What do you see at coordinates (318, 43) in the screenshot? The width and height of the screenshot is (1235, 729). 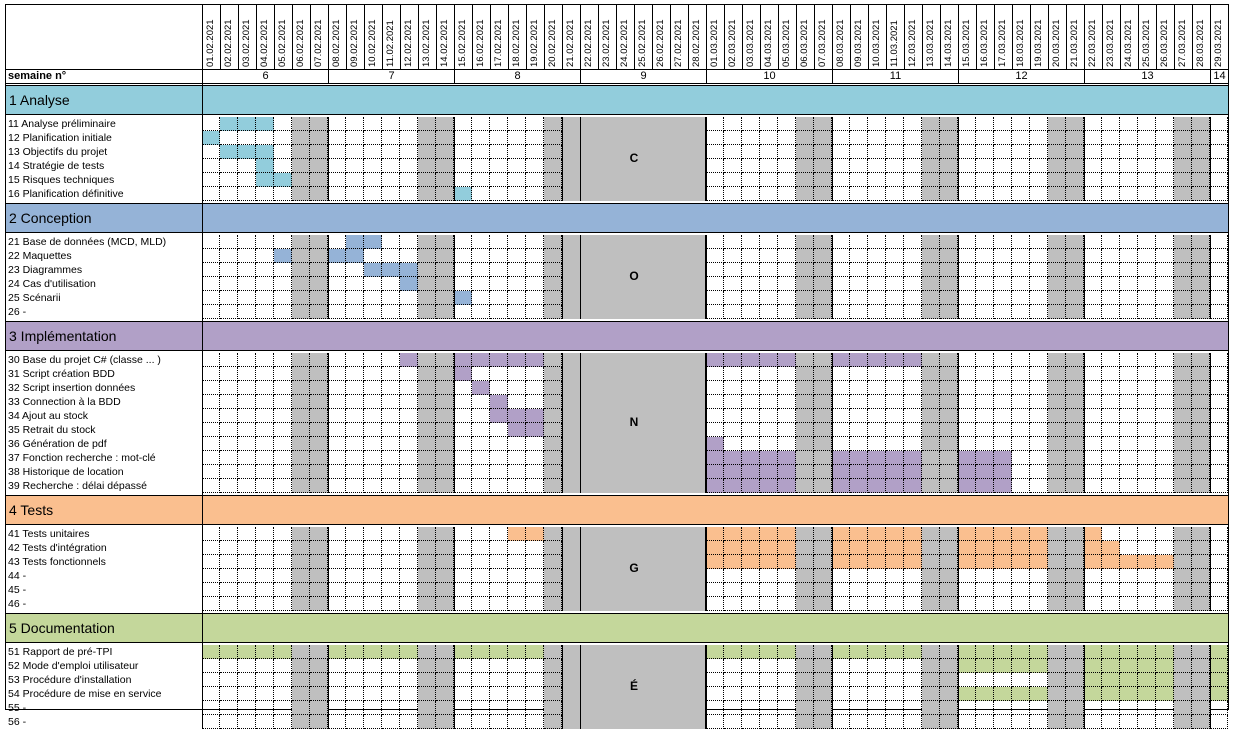 I see `date-header: 07.02.2021` at bounding box center [318, 43].